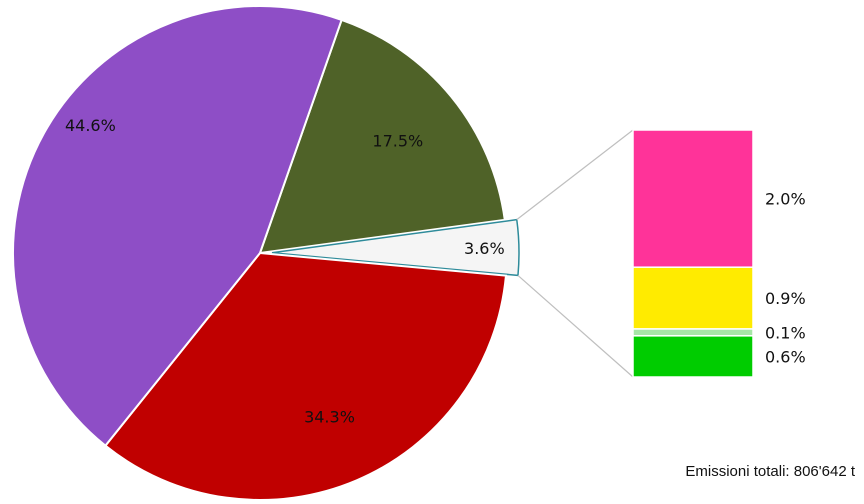 Image resolution: width=864 pixels, height=504 pixels. Describe the element at coordinates (785, 356) in the screenshot. I see `bar-label-0-6: 0.6%` at that location.